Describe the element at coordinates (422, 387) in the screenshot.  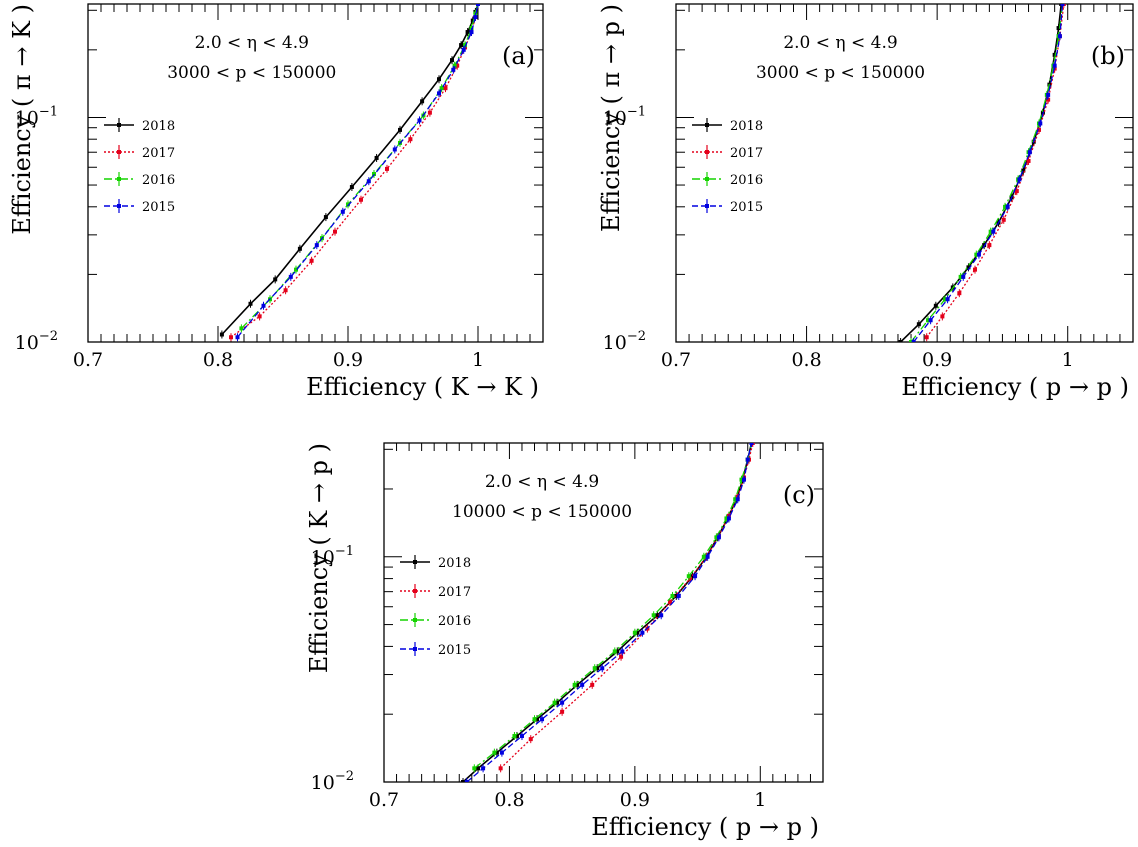
I see `x-axis-title: Efficiency ( K → K )` at that location.